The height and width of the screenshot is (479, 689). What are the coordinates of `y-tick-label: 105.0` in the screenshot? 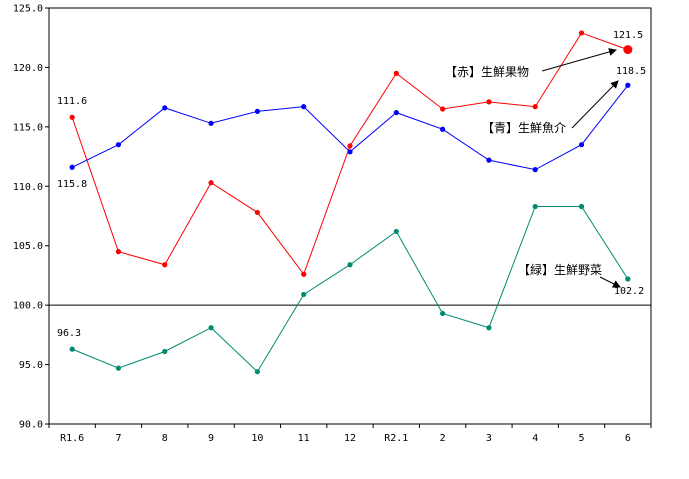 It's located at (28, 246).